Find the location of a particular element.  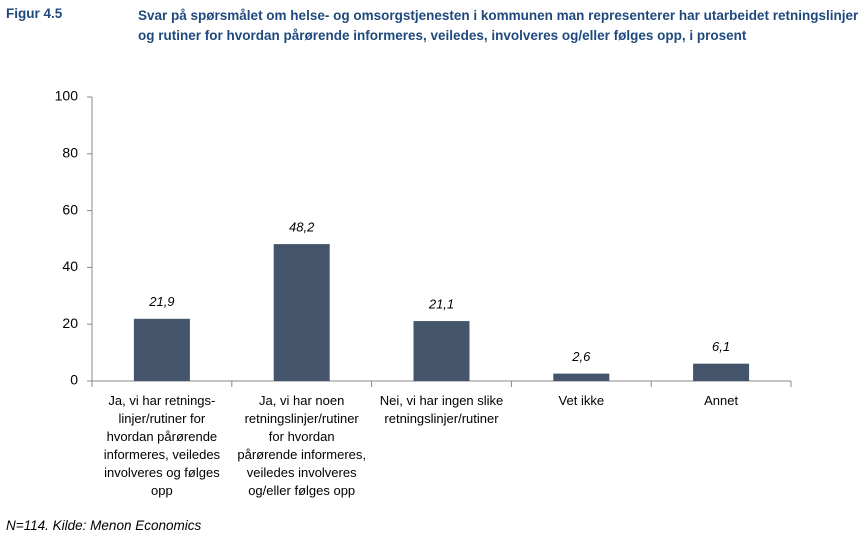

value-label: 2,6 is located at coordinates (581, 356).